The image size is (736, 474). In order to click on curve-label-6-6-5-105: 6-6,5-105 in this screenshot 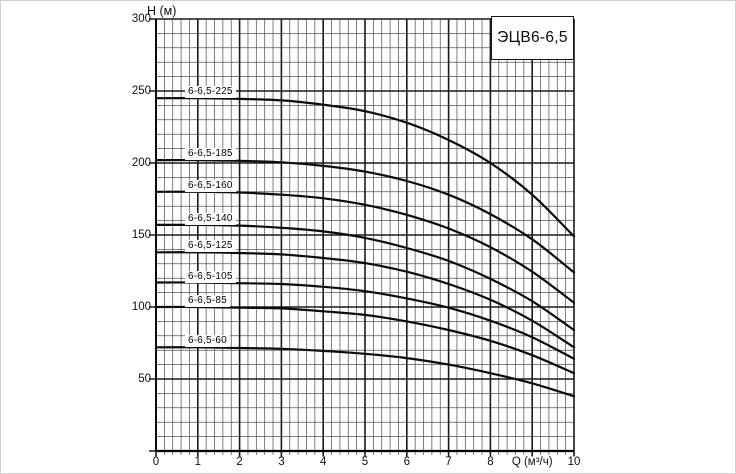, I will do `click(210, 276)`.